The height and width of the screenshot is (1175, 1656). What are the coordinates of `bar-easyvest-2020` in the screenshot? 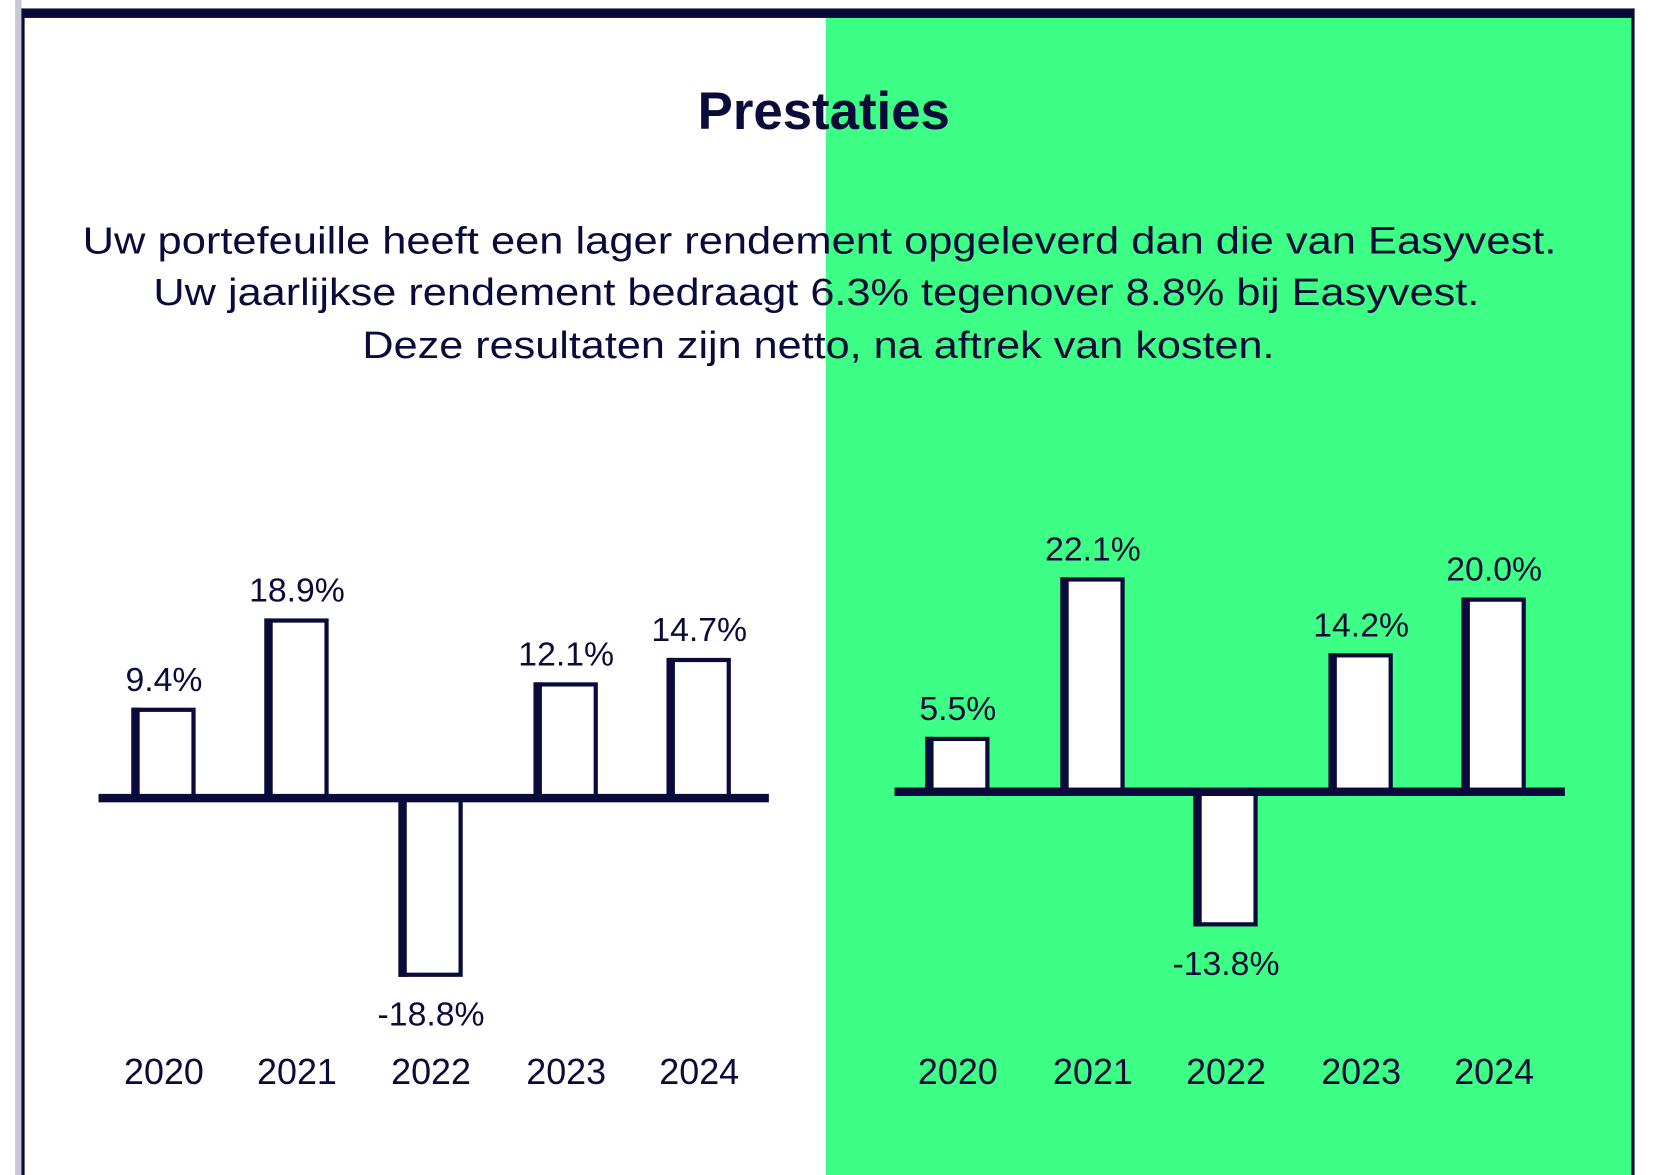 It's located at (957, 765).